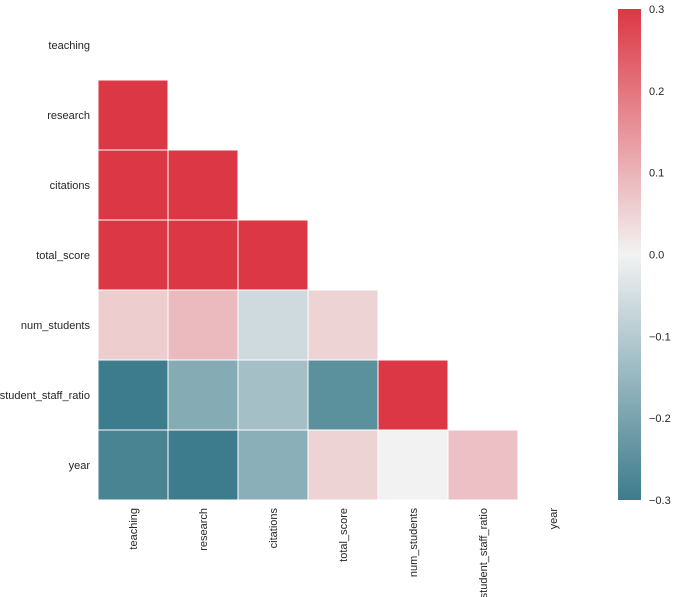  Describe the element at coordinates (343, 325) in the screenshot. I see `heatmap-cell-num_students-total_score` at that location.